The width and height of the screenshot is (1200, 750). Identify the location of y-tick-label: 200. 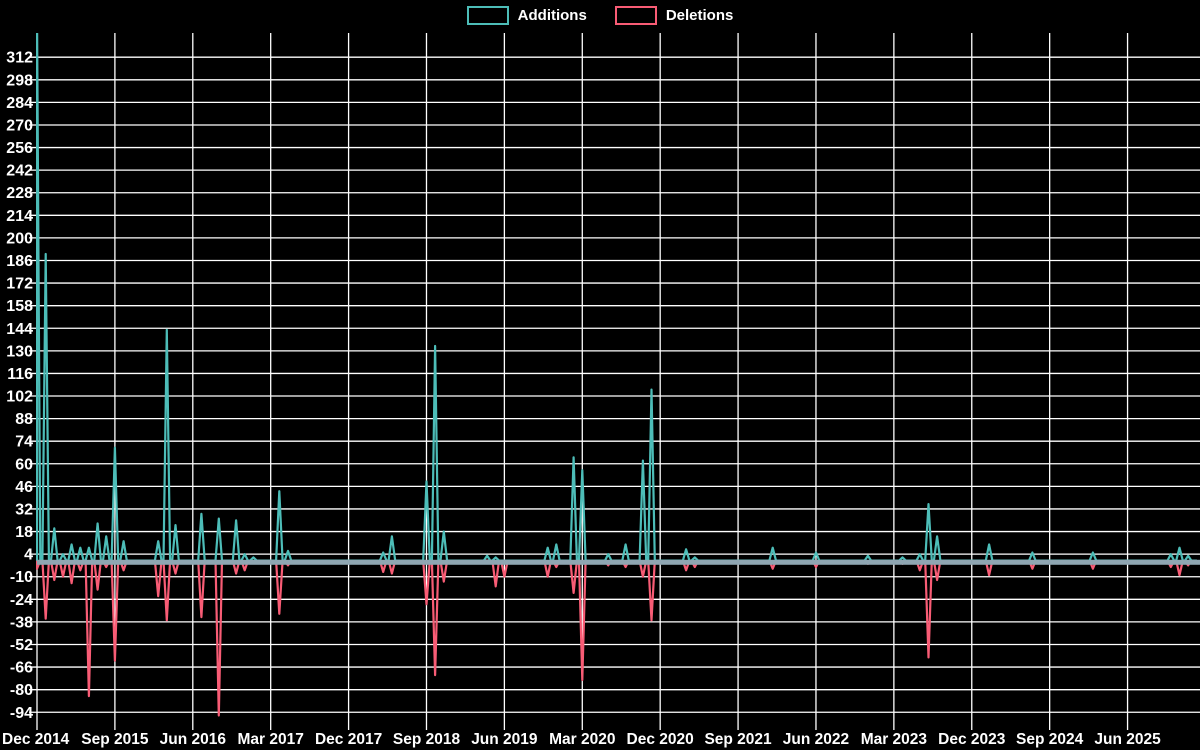
(19, 238).